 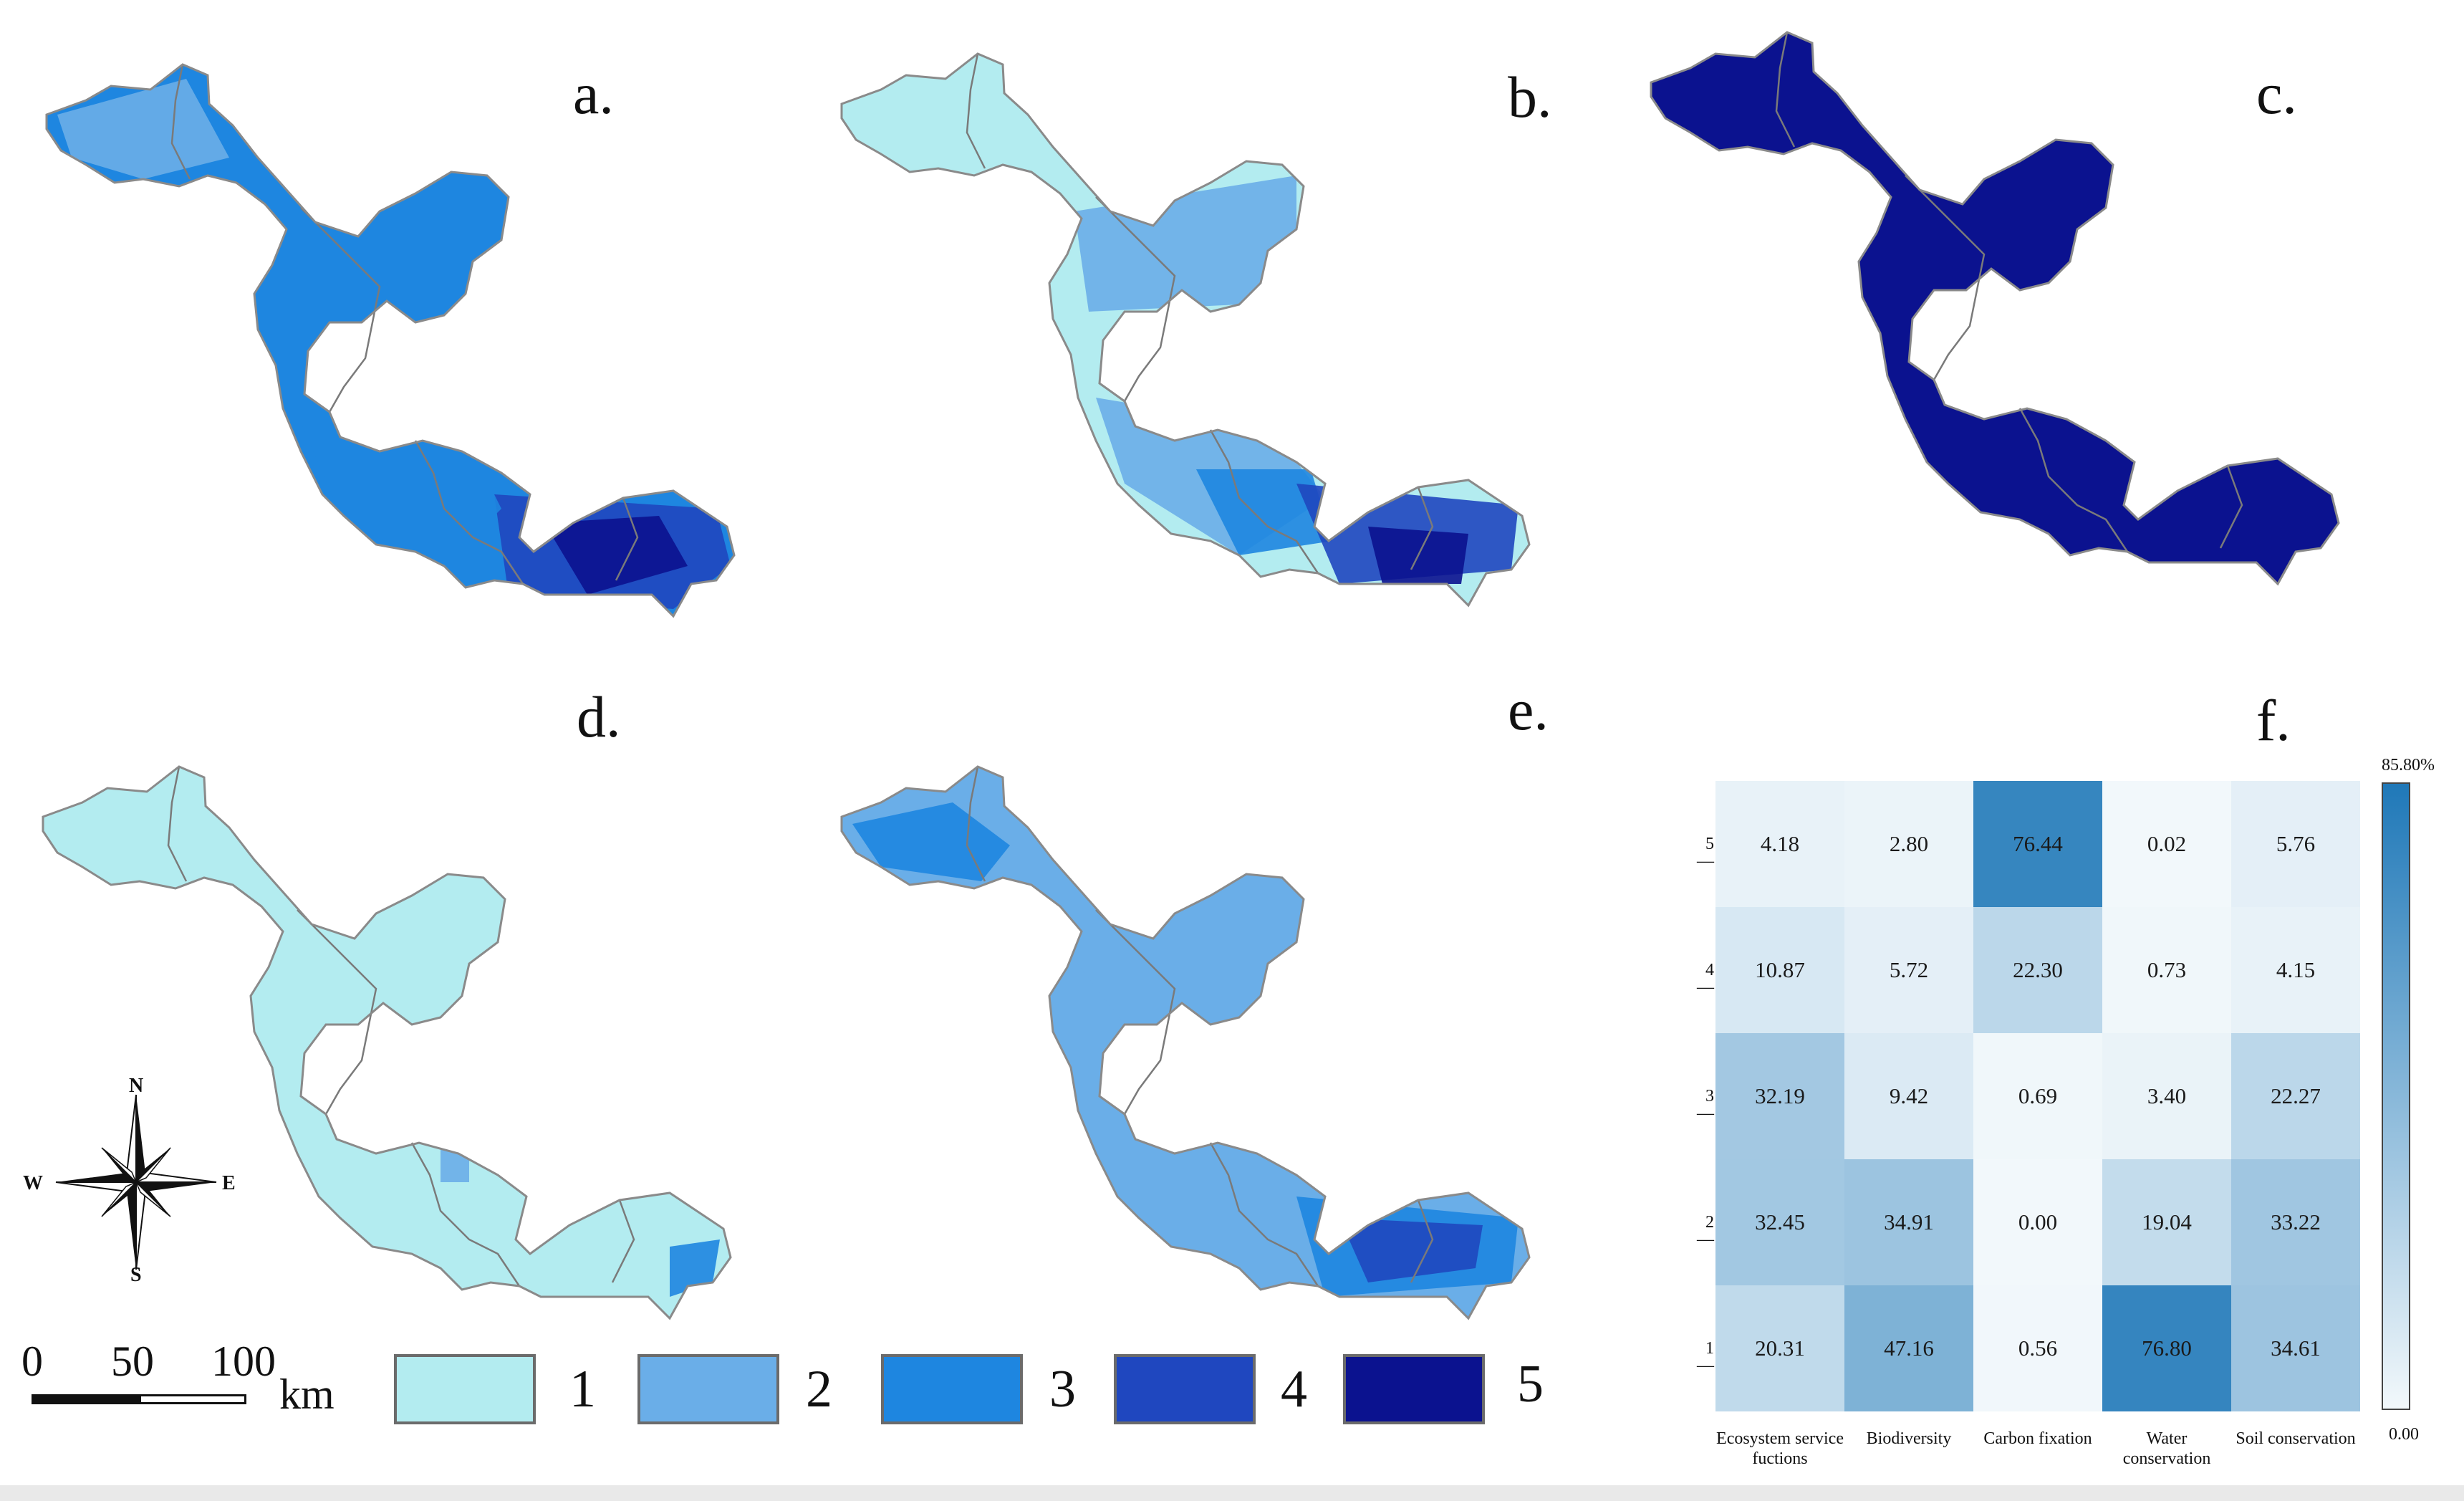 I want to click on north-arrow-icon, so click(x=136, y=1182).